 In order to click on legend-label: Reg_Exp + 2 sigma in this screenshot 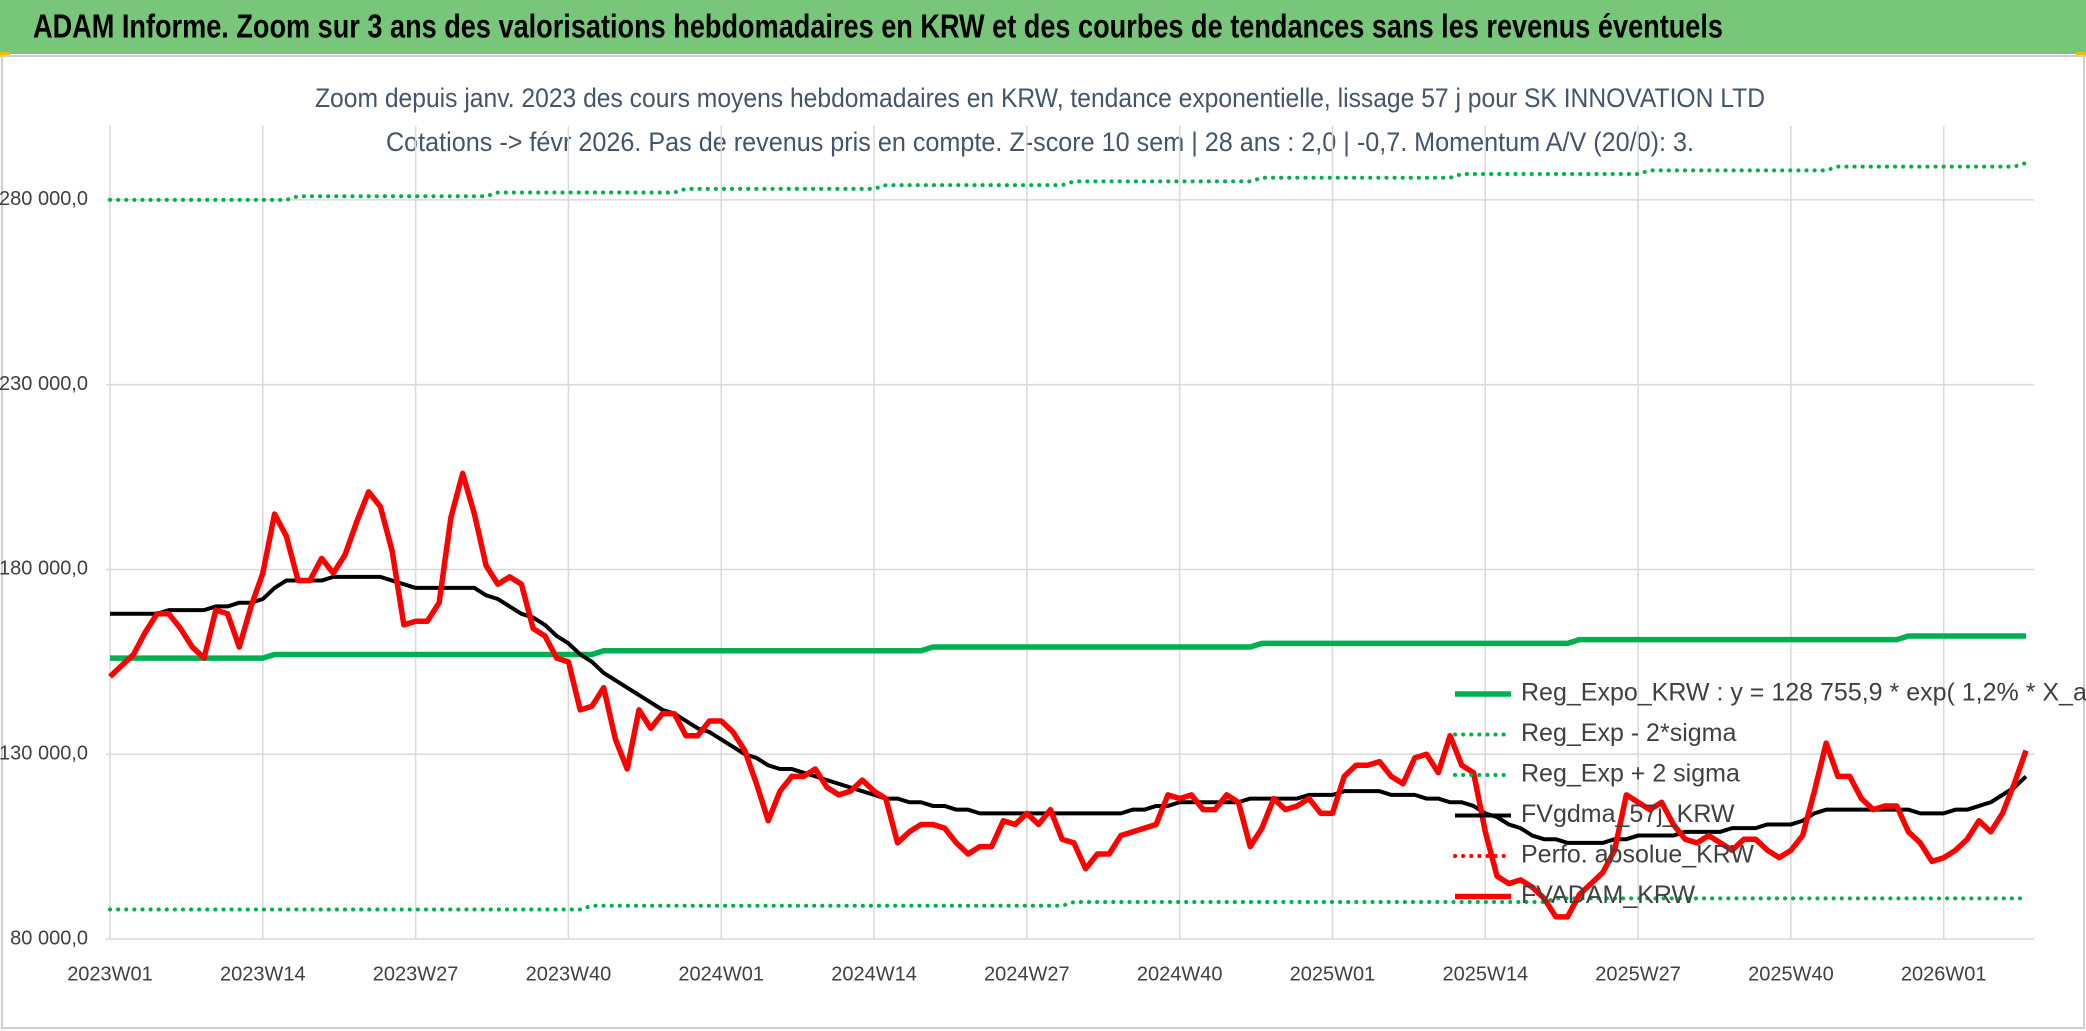, I will do `click(1630, 774)`.